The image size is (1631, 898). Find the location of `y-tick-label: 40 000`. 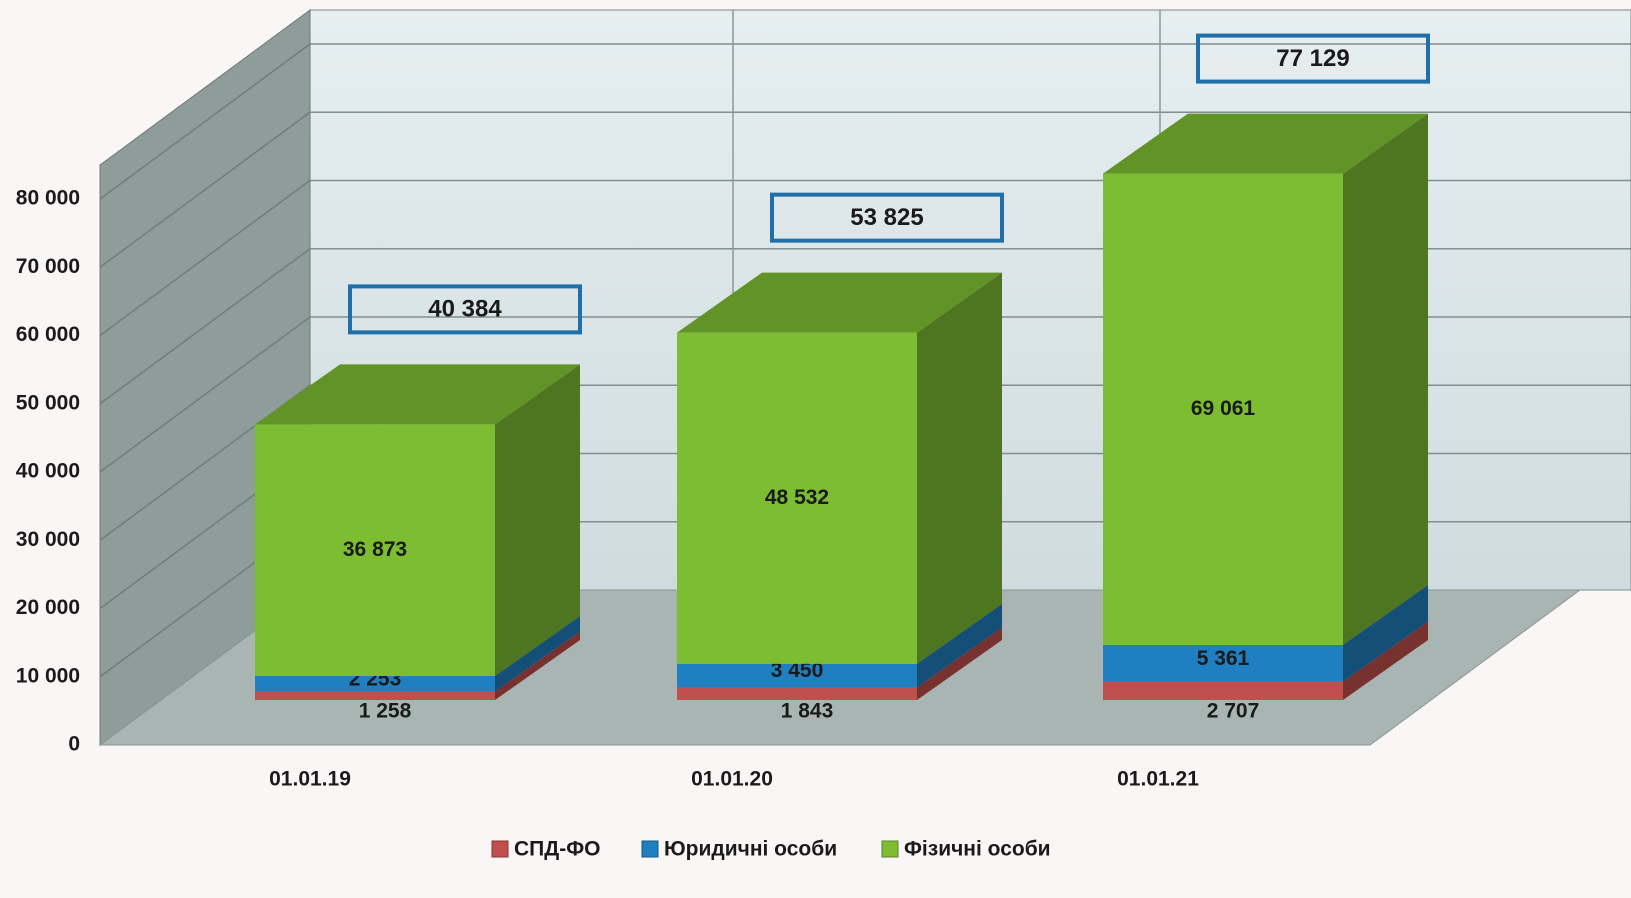

y-tick-label: 40 000 is located at coordinates (48, 471).